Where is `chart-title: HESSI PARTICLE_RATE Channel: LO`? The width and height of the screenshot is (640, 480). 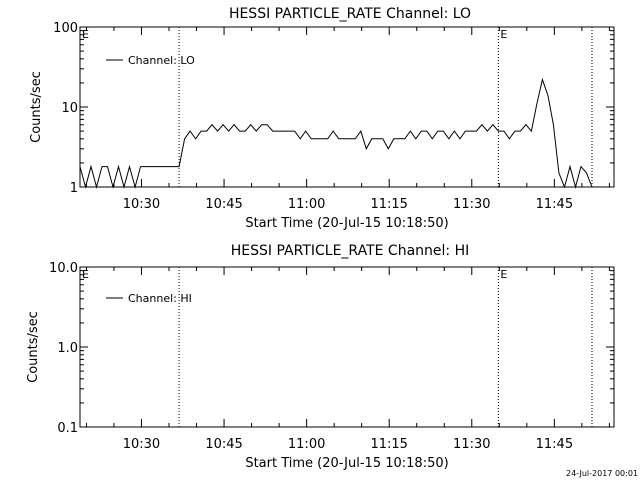 chart-title: HESSI PARTICLE_RATE Channel: LO is located at coordinates (350, 14).